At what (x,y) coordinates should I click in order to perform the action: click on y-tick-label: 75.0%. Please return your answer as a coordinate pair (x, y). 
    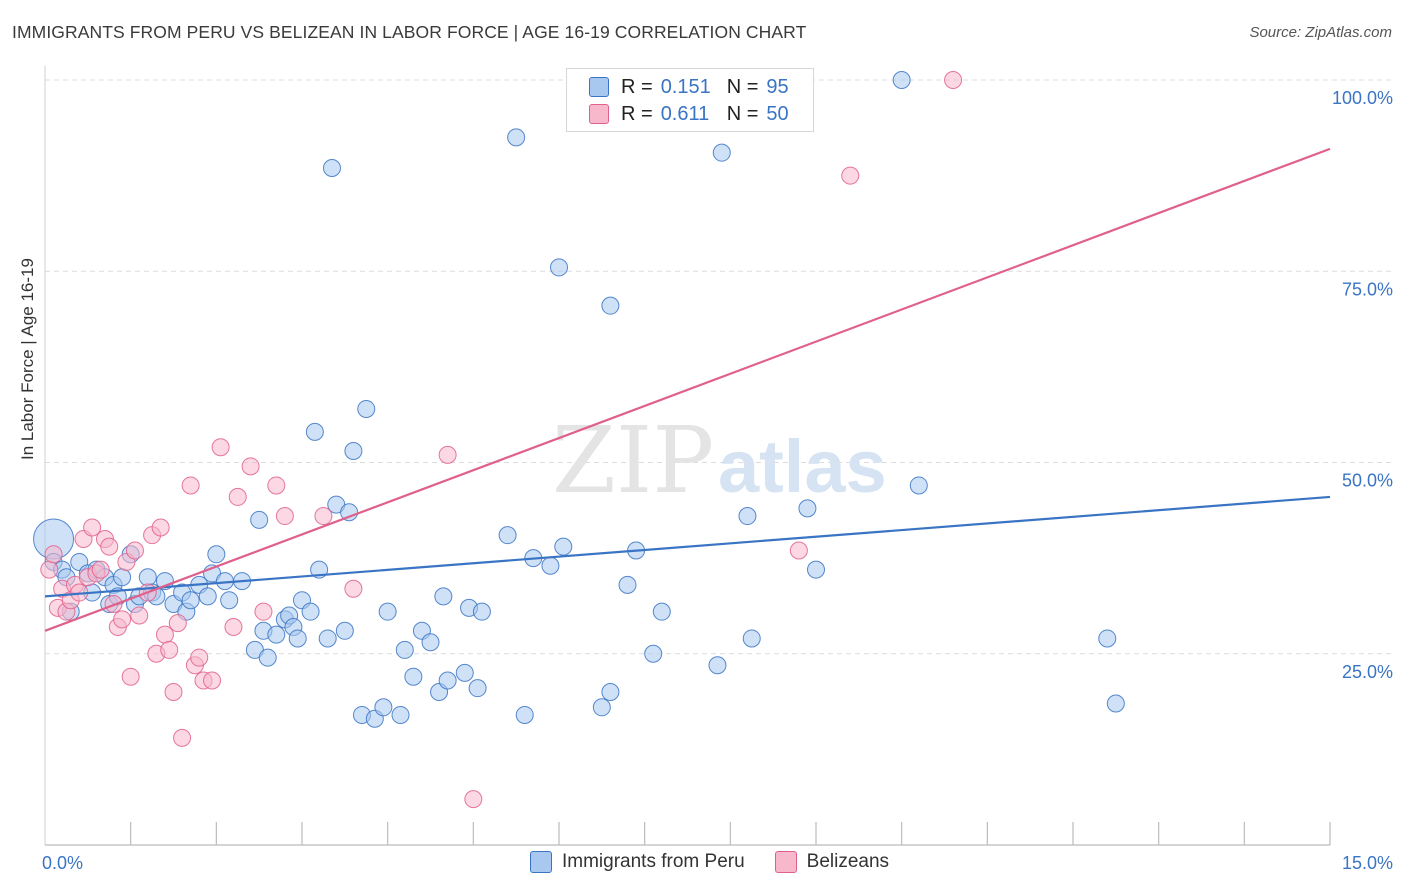
    Looking at the image, I should click on (1367, 289).